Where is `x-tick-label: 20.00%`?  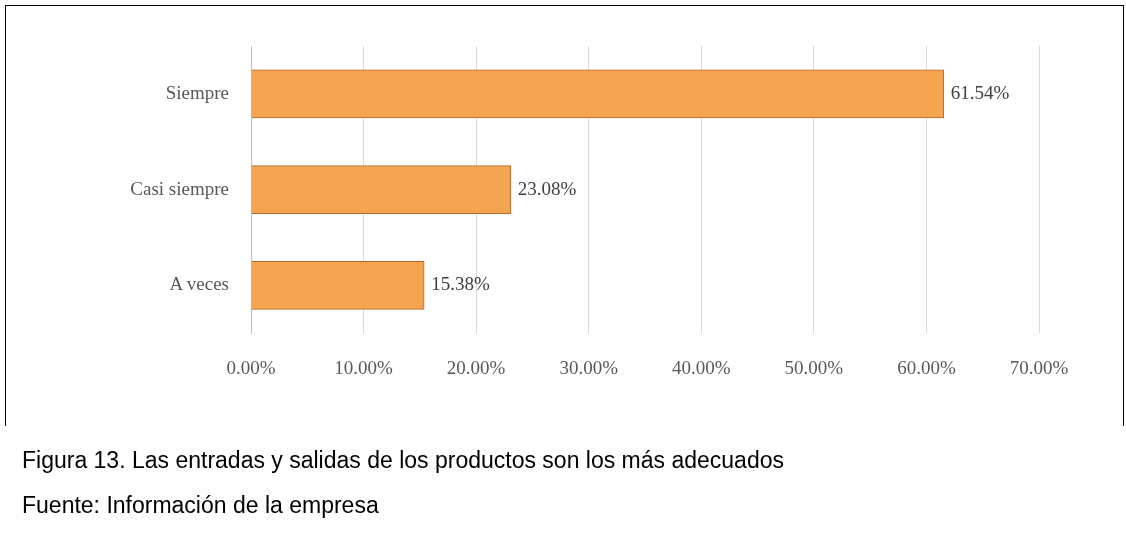
x-tick-label: 20.00% is located at coordinates (476, 367).